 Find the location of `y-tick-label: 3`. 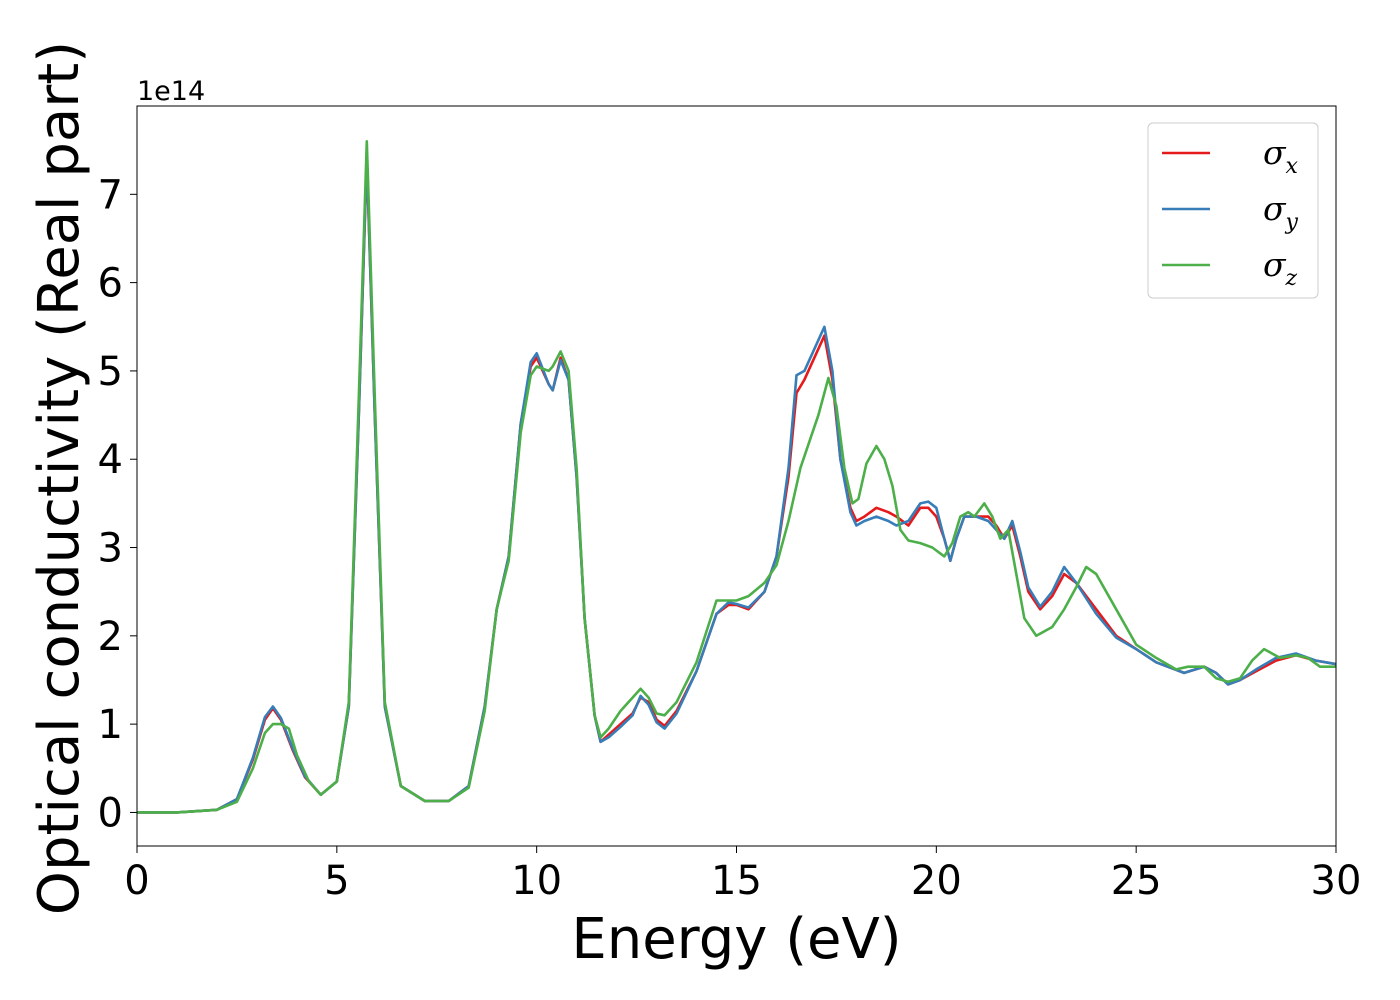

y-tick-label: 3 is located at coordinates (110, 549).